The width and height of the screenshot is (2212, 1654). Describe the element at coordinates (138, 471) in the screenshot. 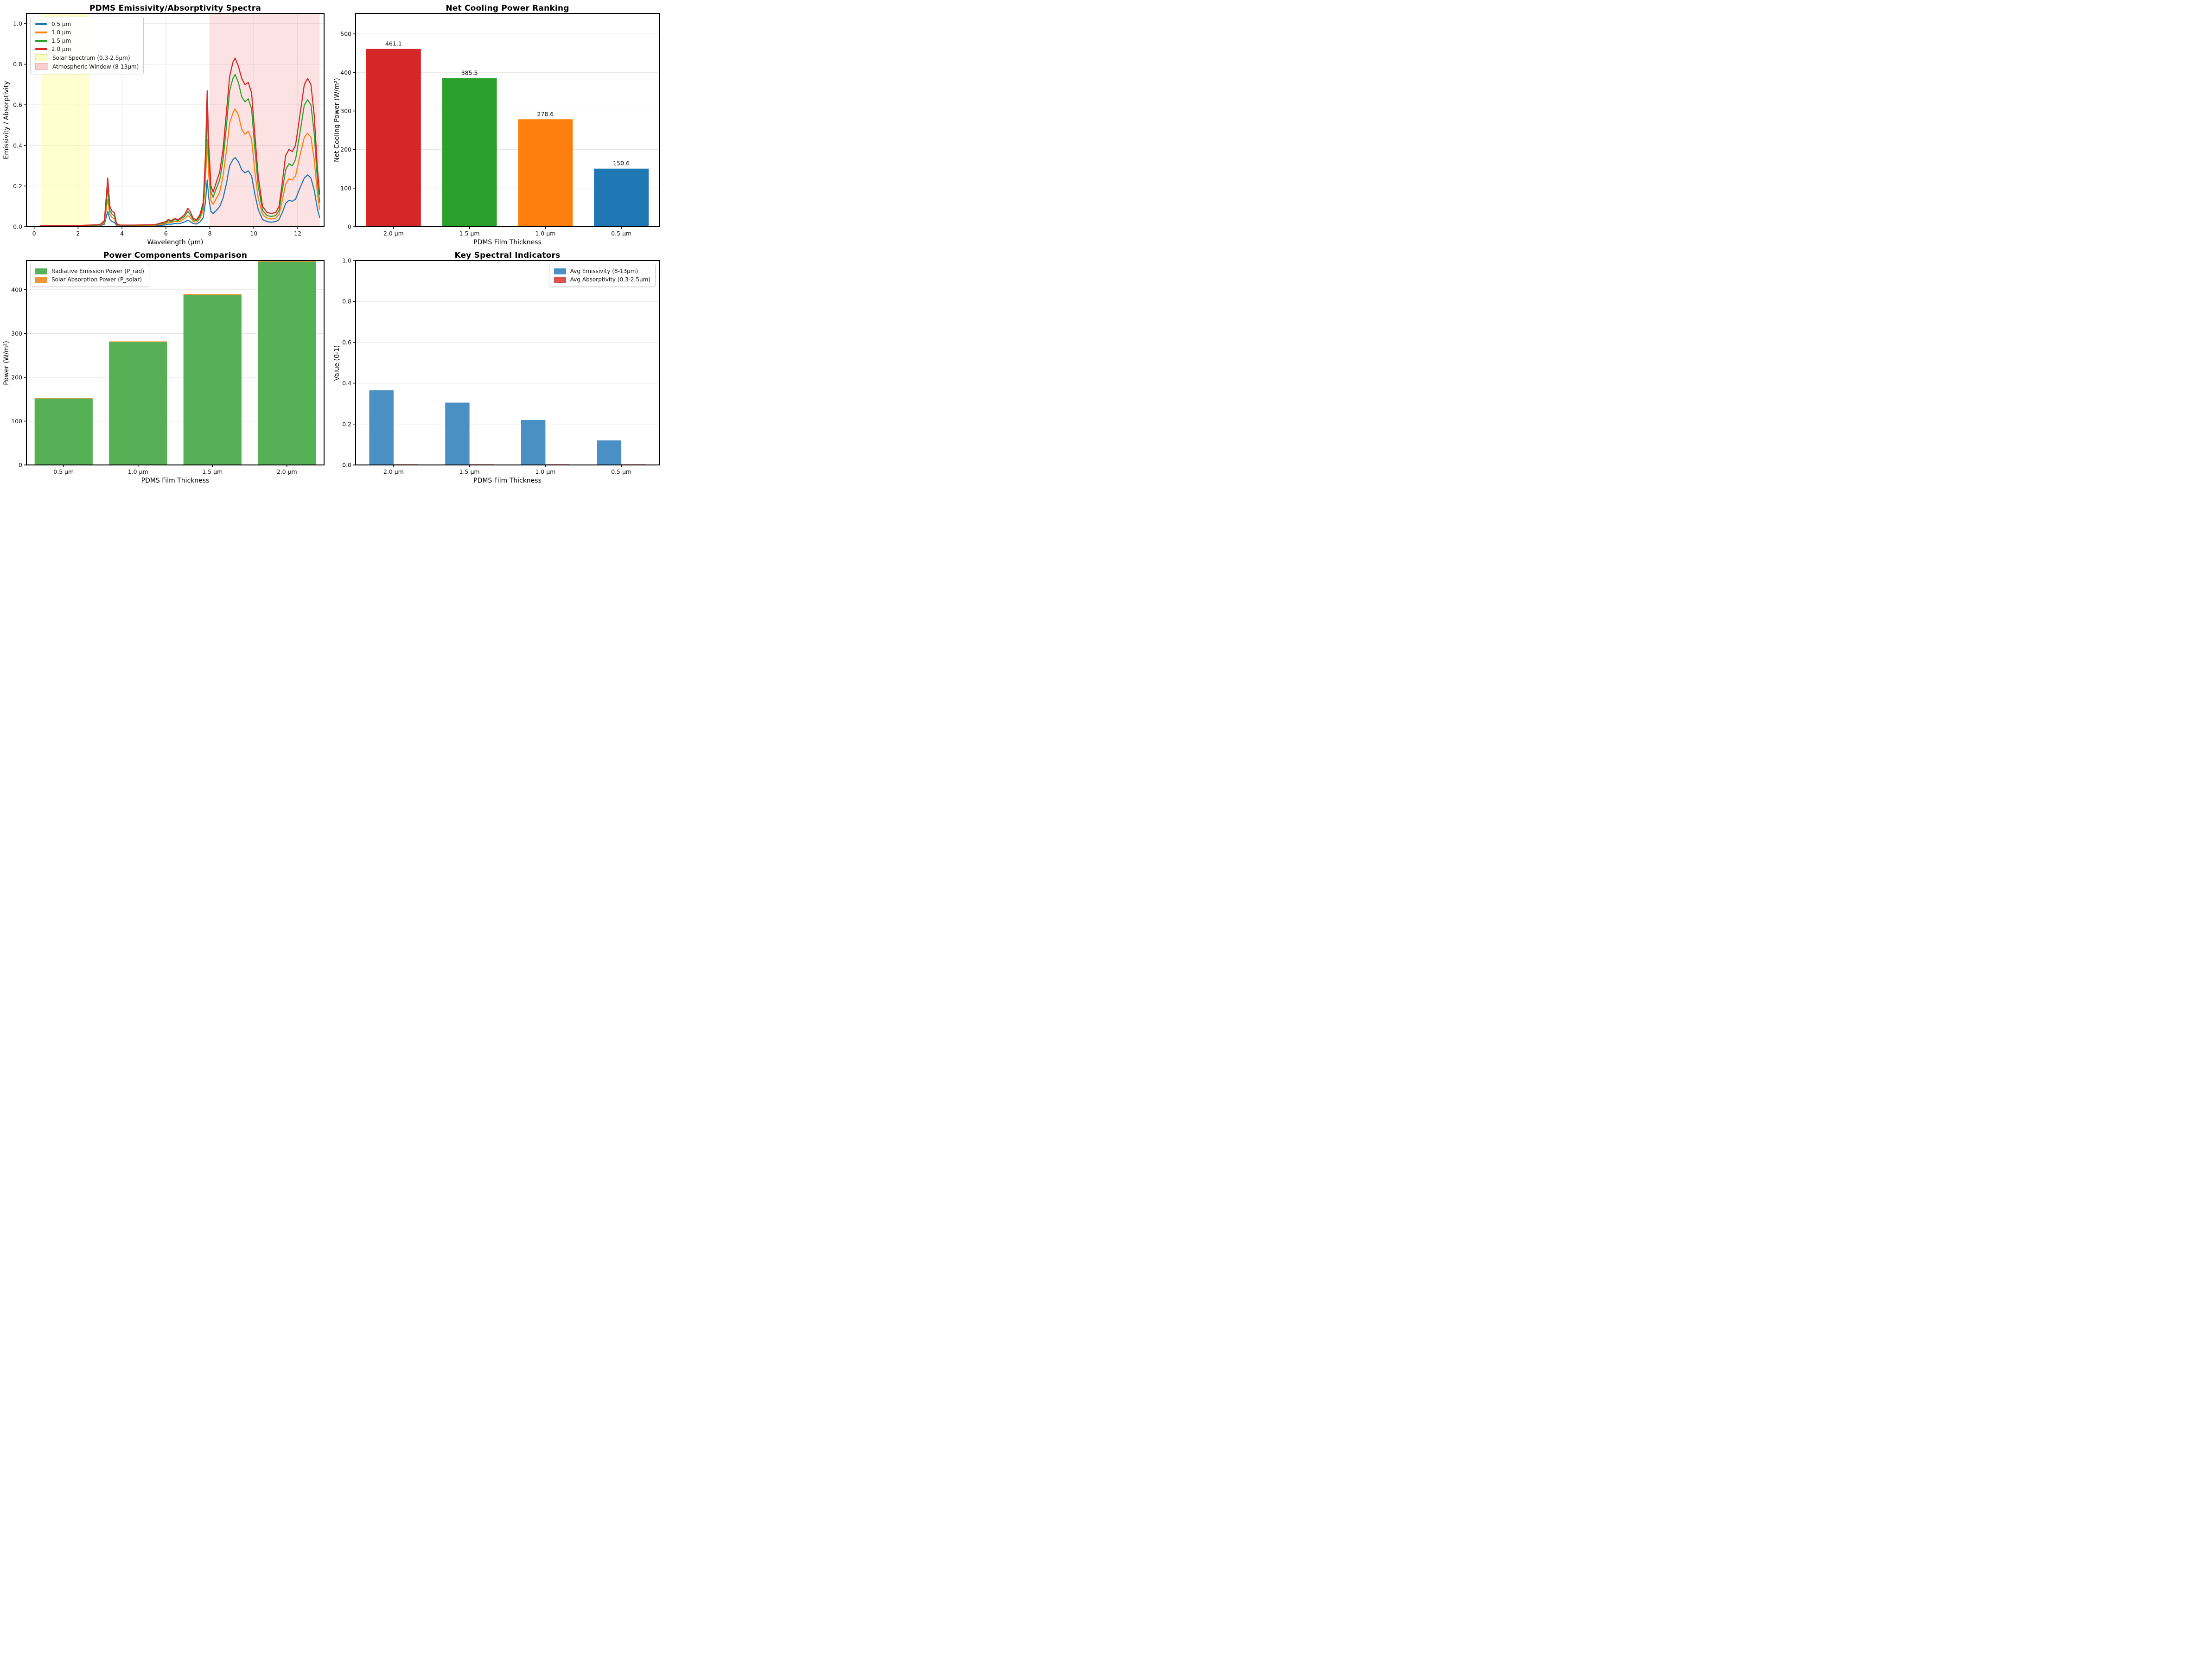

I see `svg-text: 1.0 µm` at that location.